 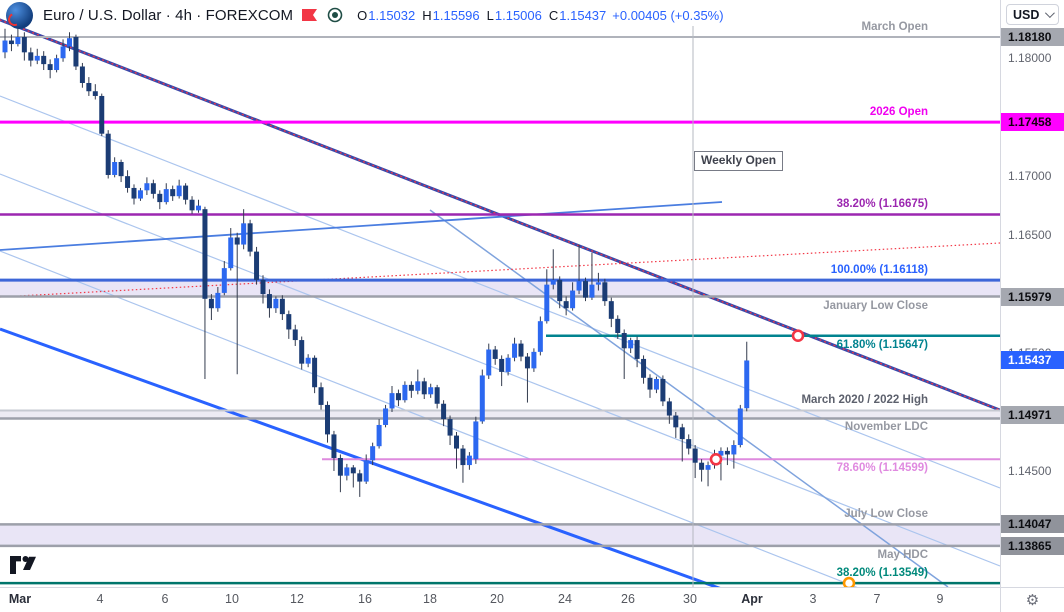 What do you see at coordinates (451, 15) in the screenshot?
I see `ohlc-item: H1.15596` at bounding box center [451, 15].